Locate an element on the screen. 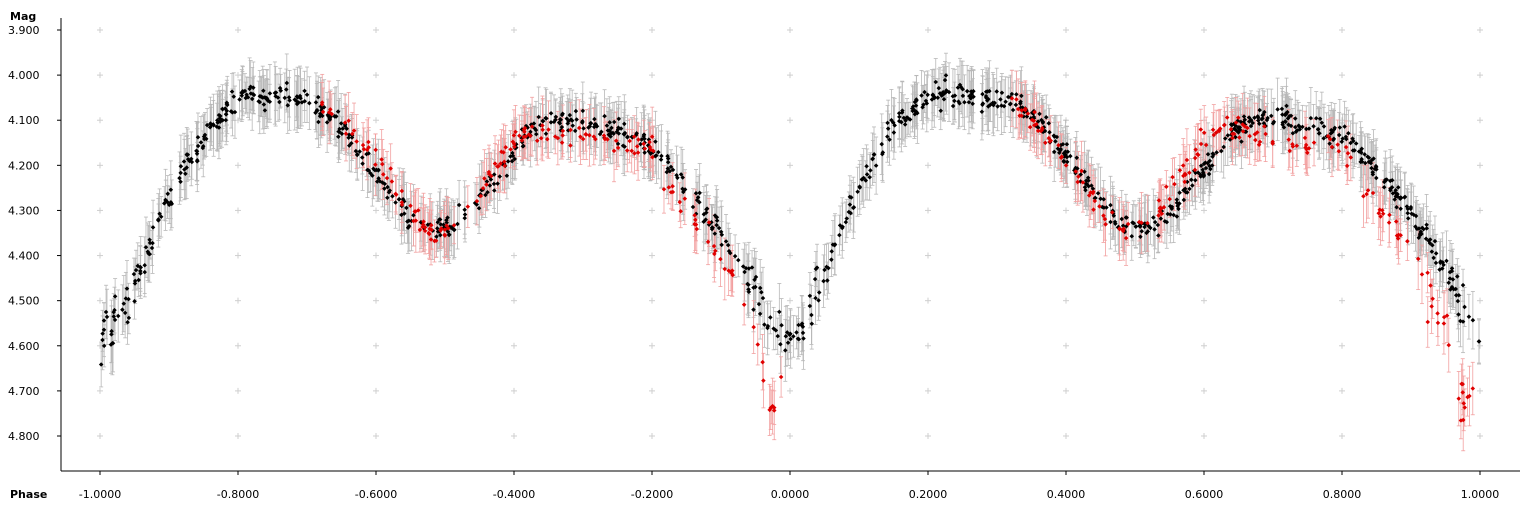 This screenshot has width=1536, height=512. y-tick-label: 4.800 is located at coordinates (24, 436).